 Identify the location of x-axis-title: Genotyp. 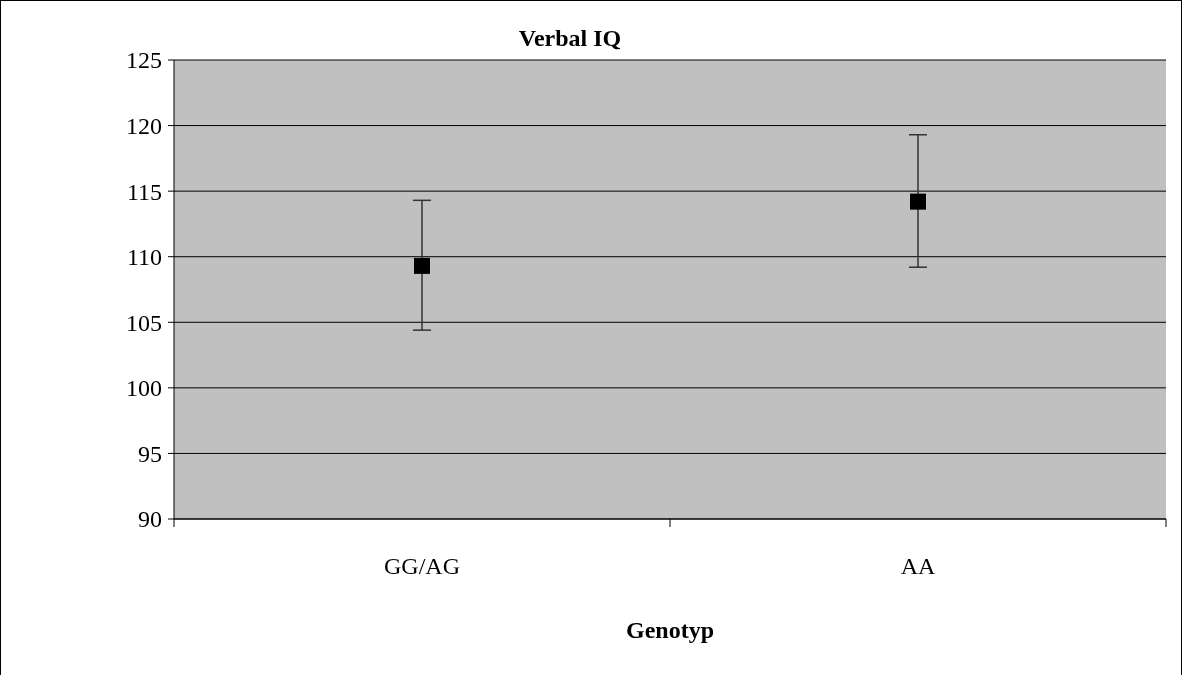
(670, 630).